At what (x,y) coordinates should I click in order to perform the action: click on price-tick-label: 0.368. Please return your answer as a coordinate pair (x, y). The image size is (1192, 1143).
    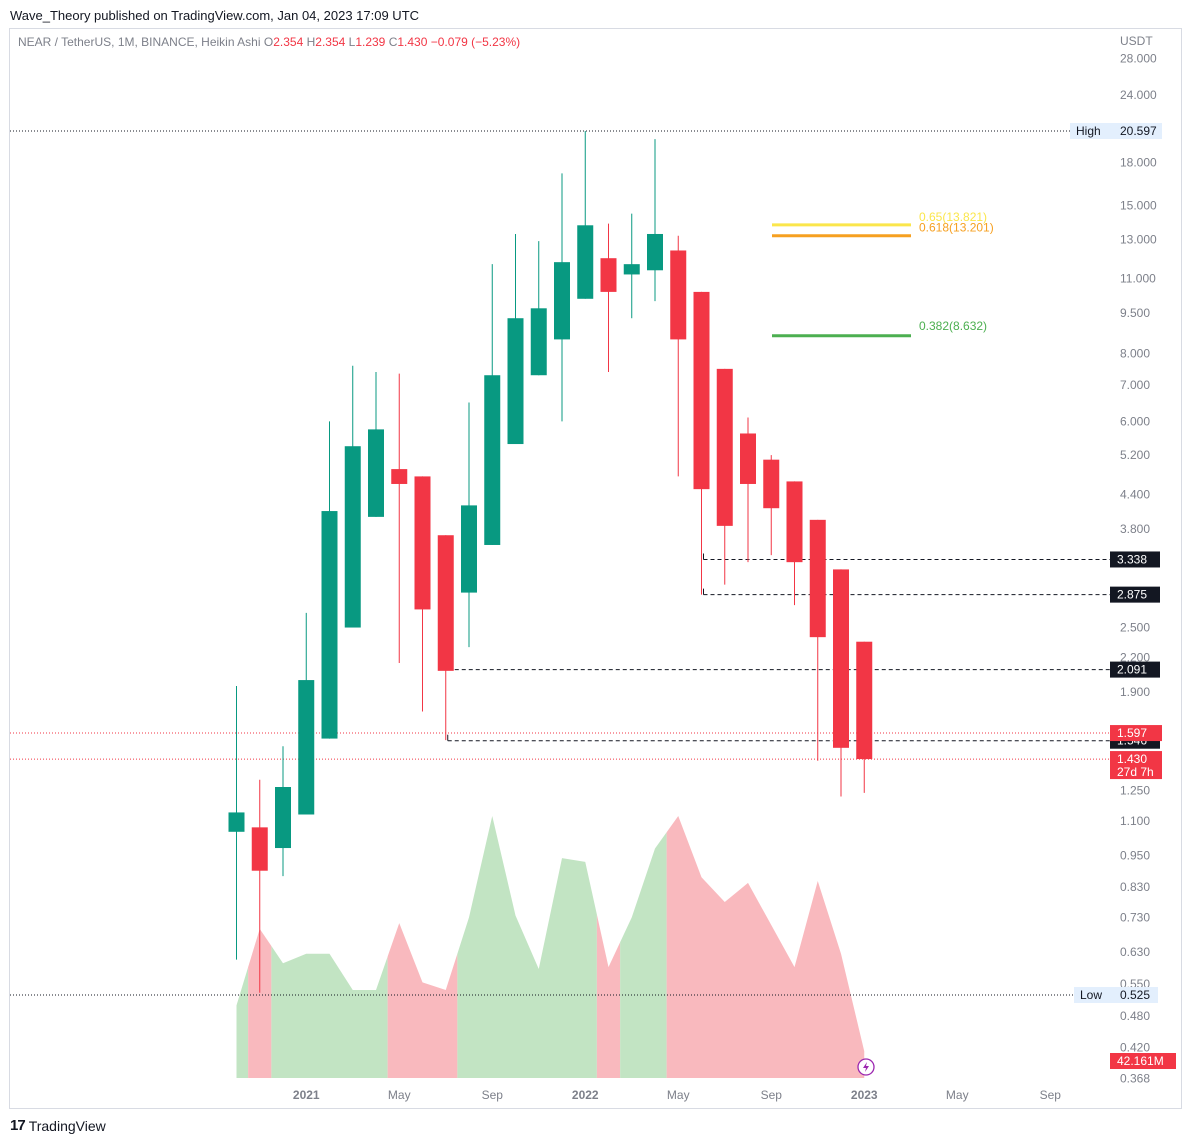
    Looking at the image, I should click on (1135, 1079).